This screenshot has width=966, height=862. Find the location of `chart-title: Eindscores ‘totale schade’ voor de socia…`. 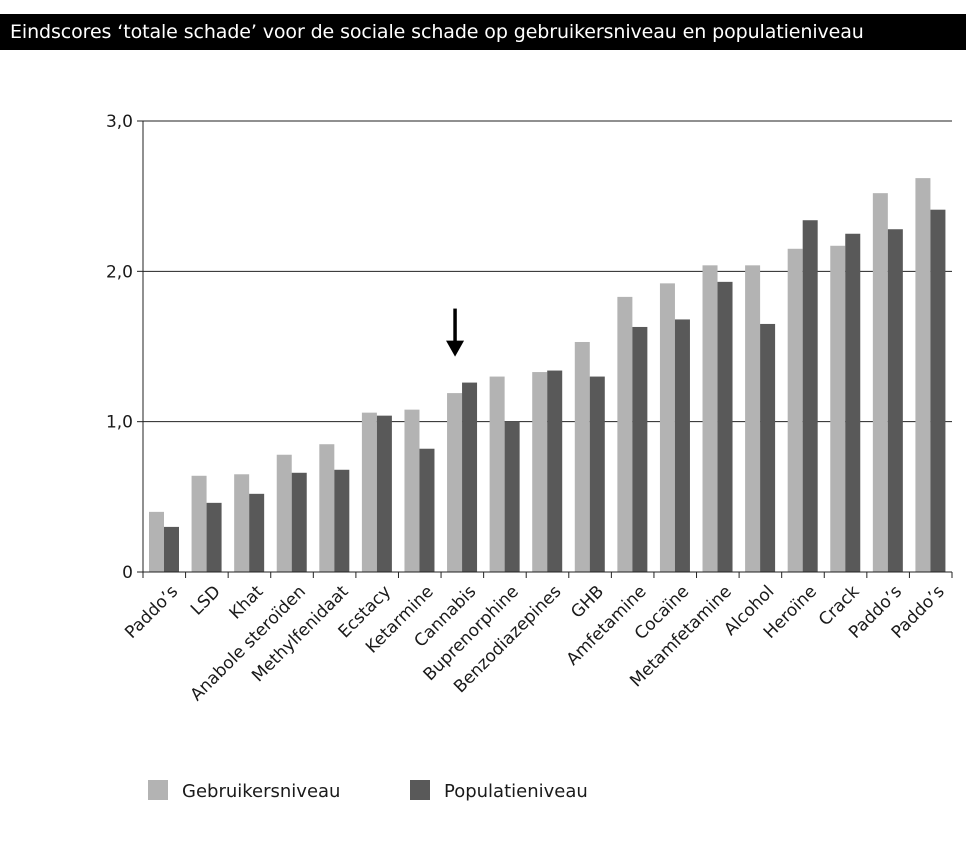

chart-title: Eindscores ‘totale schade’ voor de socia… is located at coordinates (483, 32).